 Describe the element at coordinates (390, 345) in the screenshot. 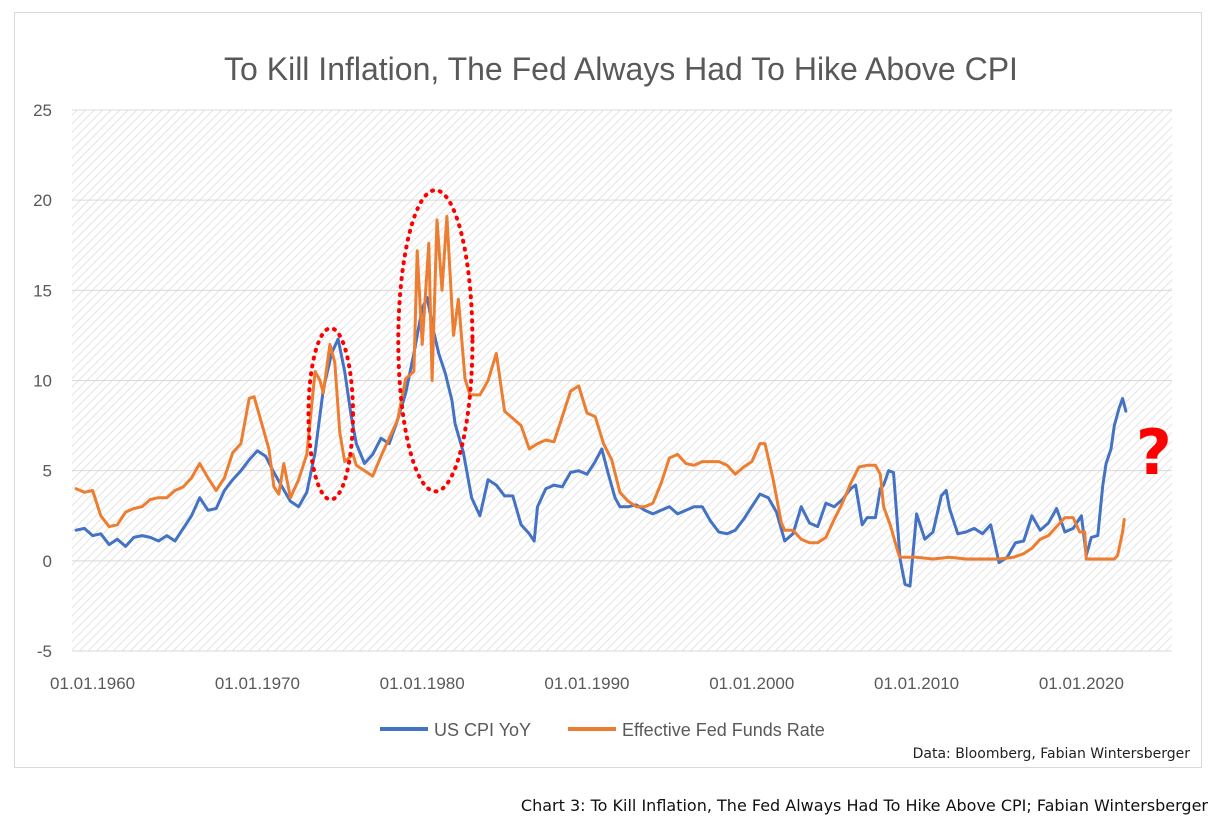

I see `highlight-ellipses` at that location.